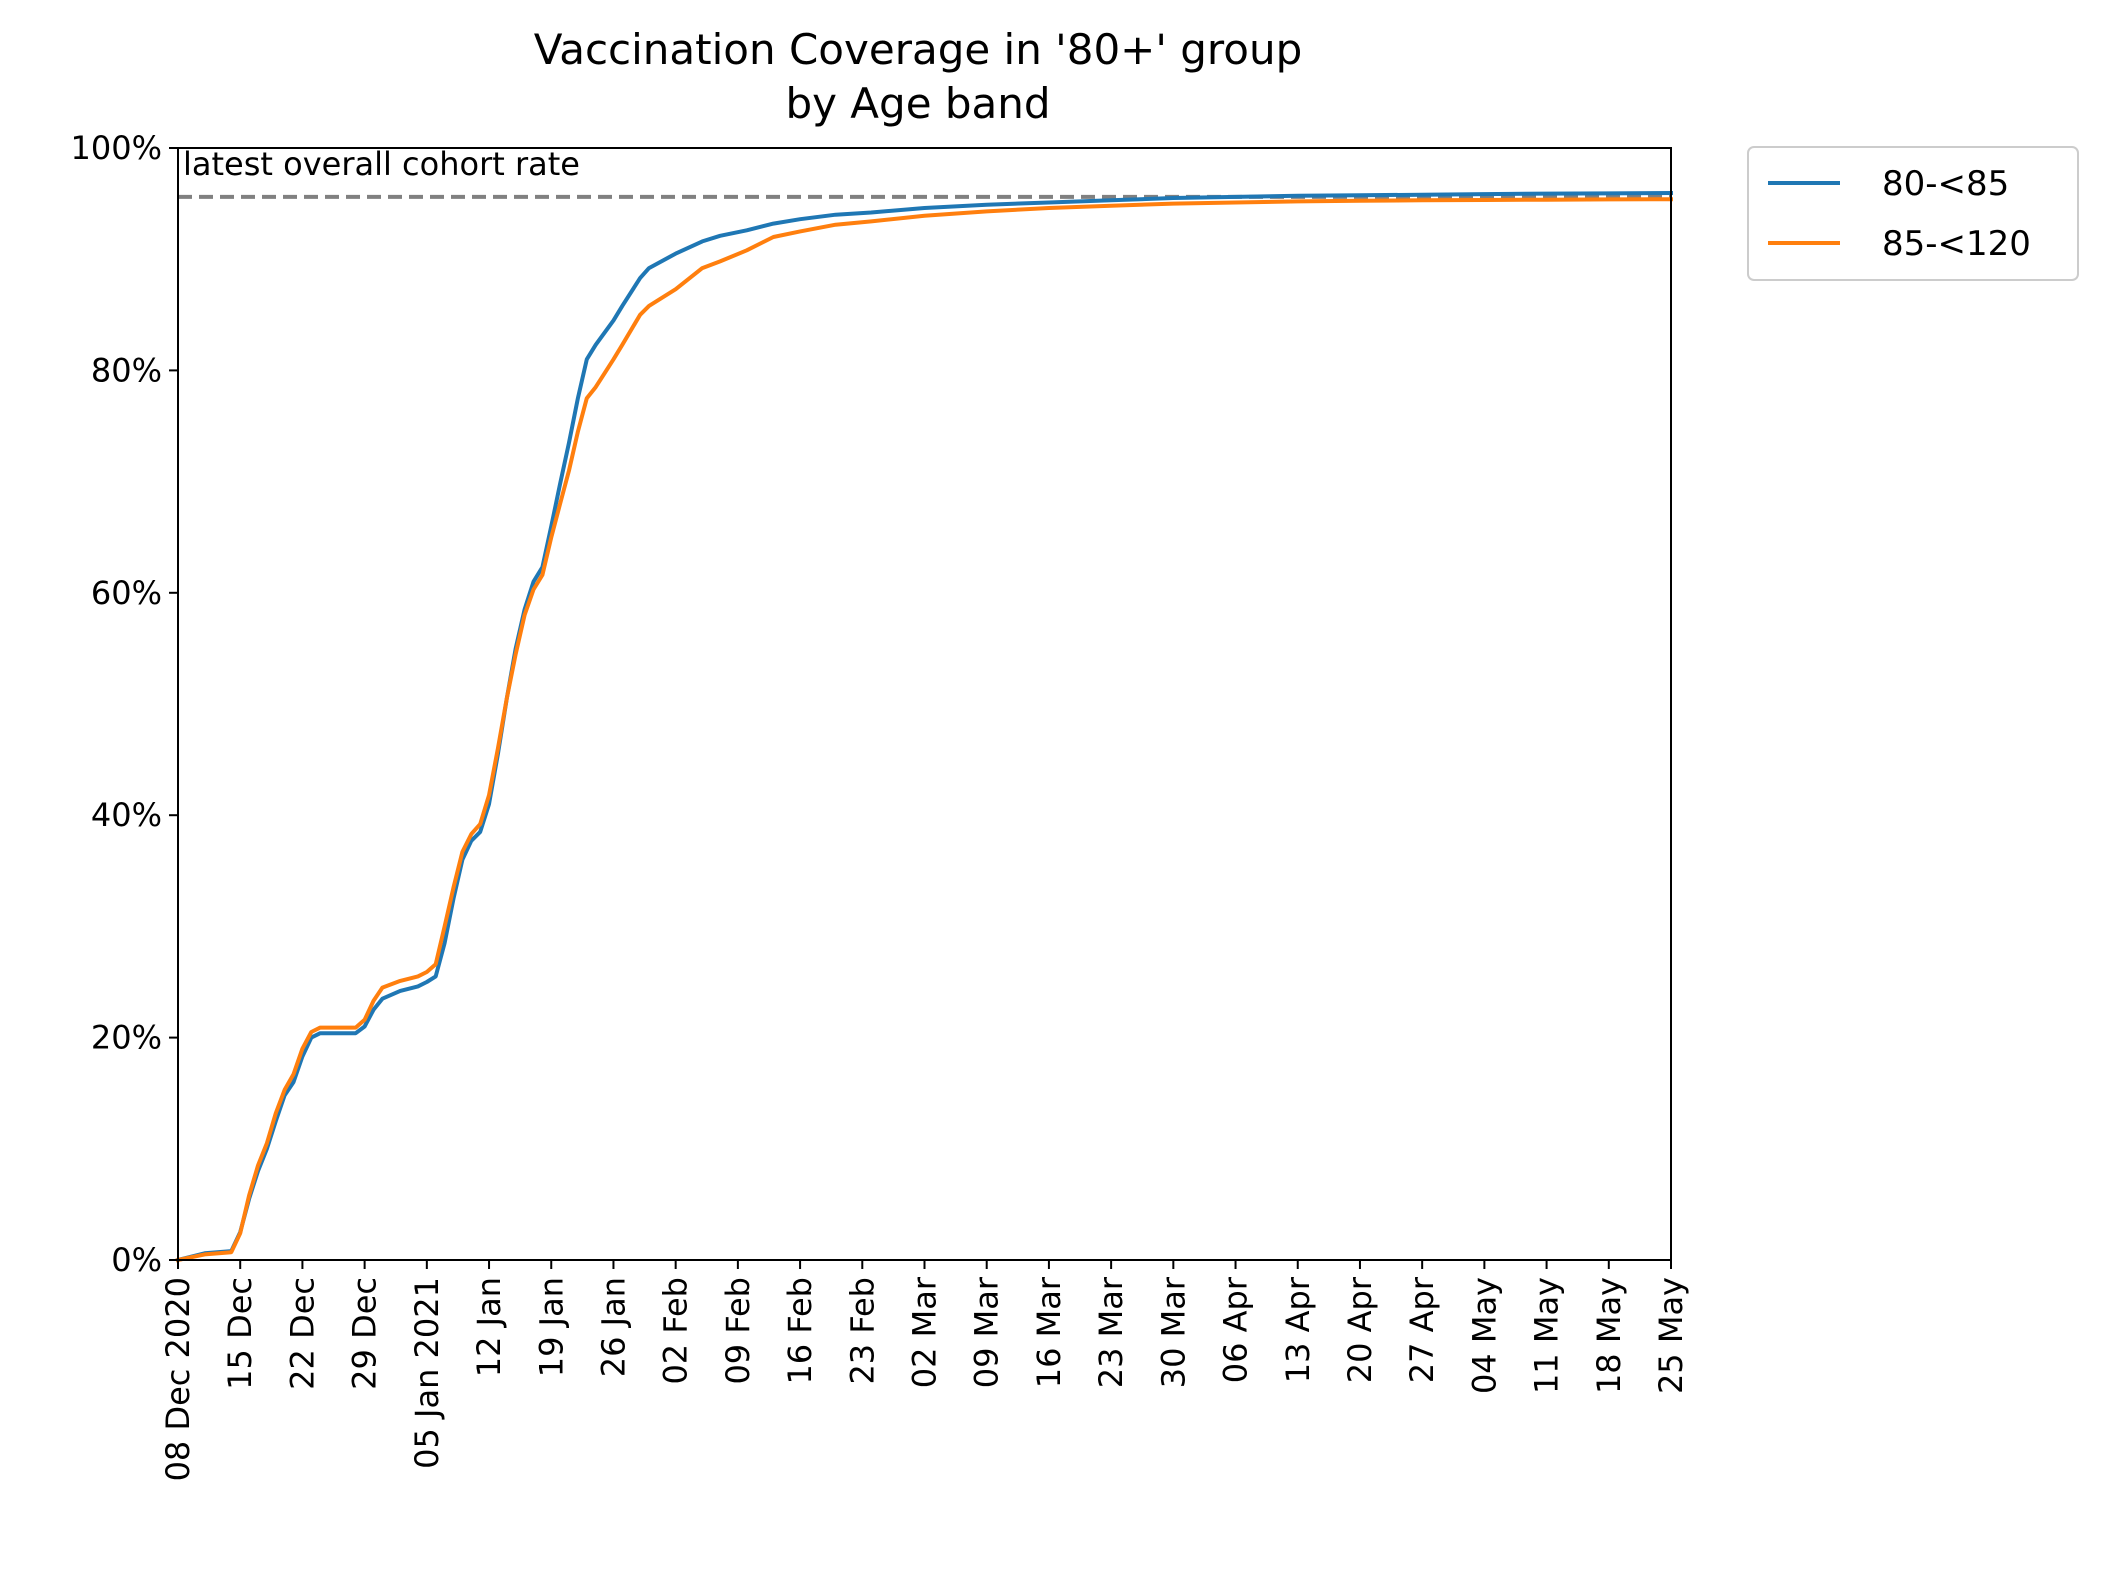 The height and width of the screenshot is (1582, 2102). Describe the element at coordinates (1547, 1335) in the screenshot. I see `x-tick-label: 11 May` at that location.